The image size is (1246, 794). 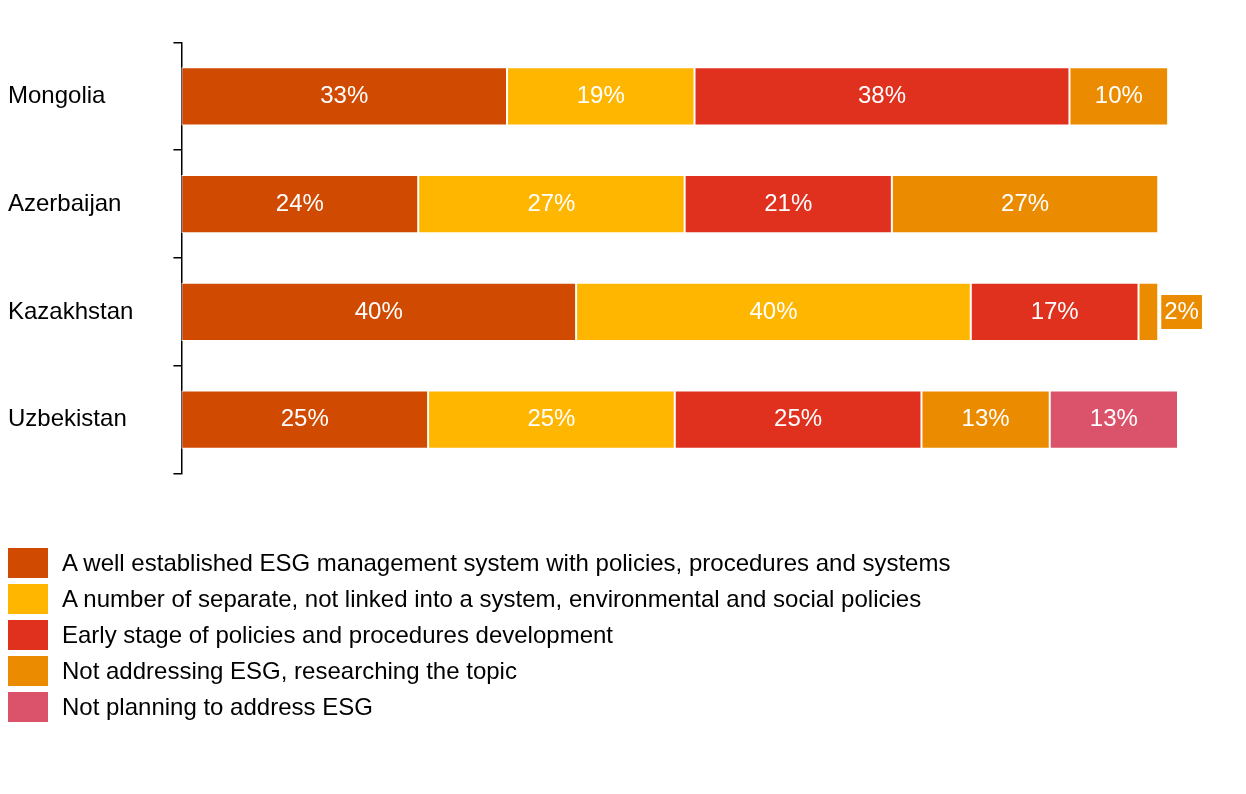 What do you see at coordinates (217, 707) in the screenshot?
I see `legend-label: Not planning to address ESG` at bounding box center [217, 707].